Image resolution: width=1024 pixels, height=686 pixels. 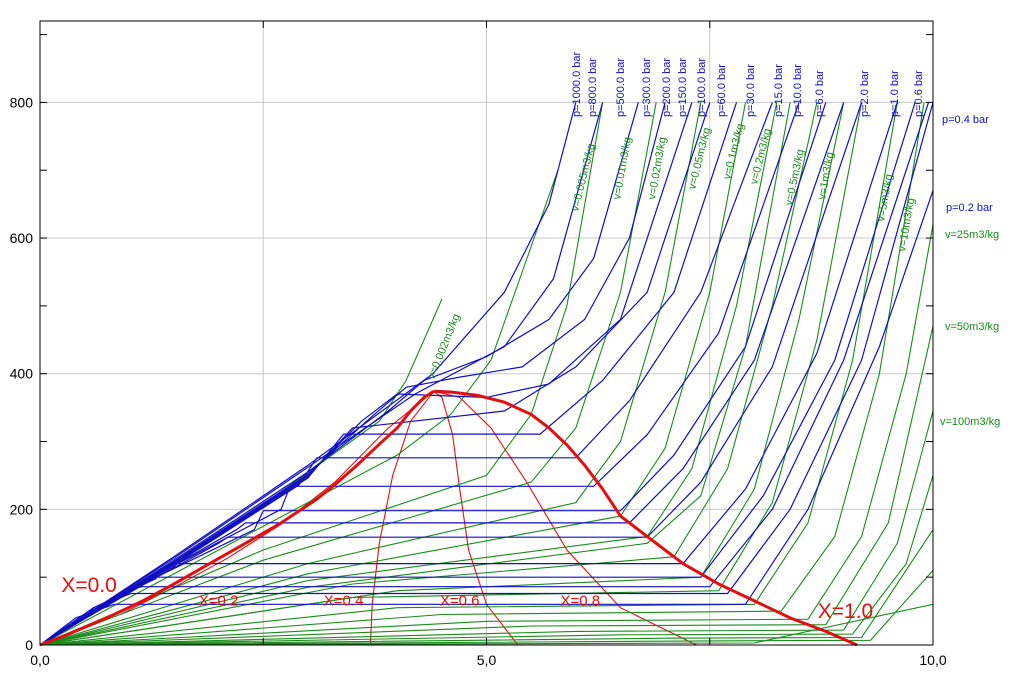 What do you see at coordinates (895, 93) in the screenshot?
I see `isobar-label-p-1-0-bar: p=1.0 bar` at bounding box center [895, 93].